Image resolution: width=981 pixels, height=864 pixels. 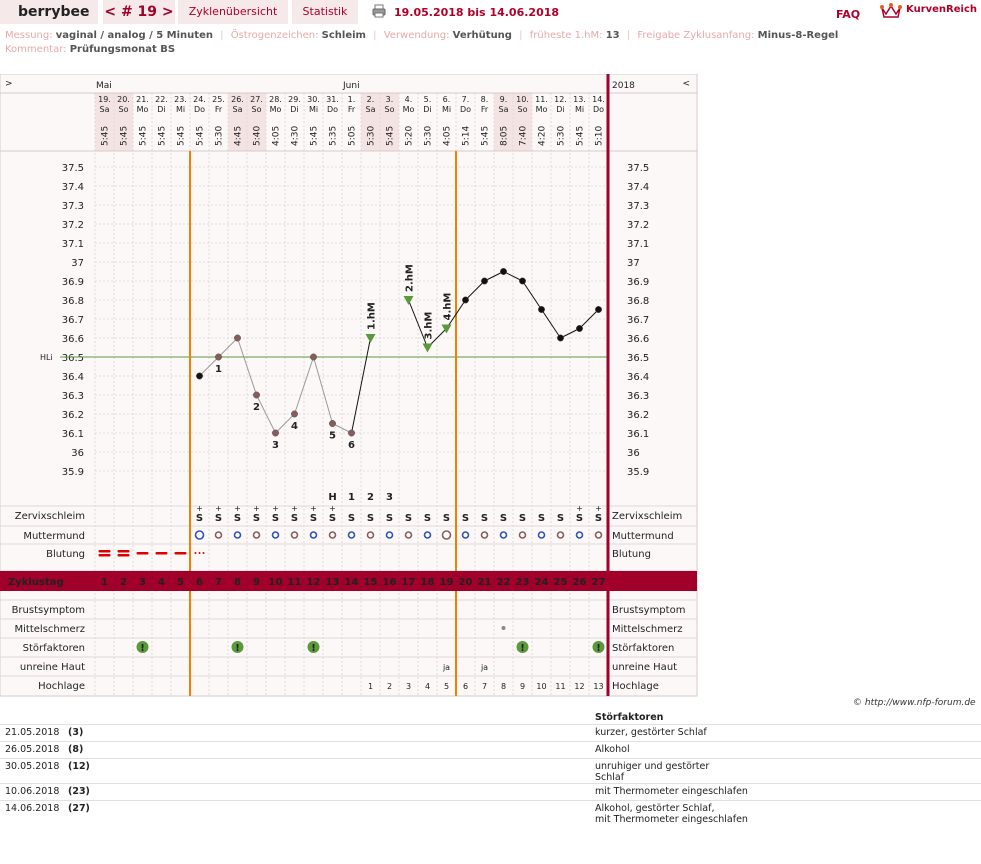 I want to click on ytick-right: 36.4, so click(x=638, y=377).